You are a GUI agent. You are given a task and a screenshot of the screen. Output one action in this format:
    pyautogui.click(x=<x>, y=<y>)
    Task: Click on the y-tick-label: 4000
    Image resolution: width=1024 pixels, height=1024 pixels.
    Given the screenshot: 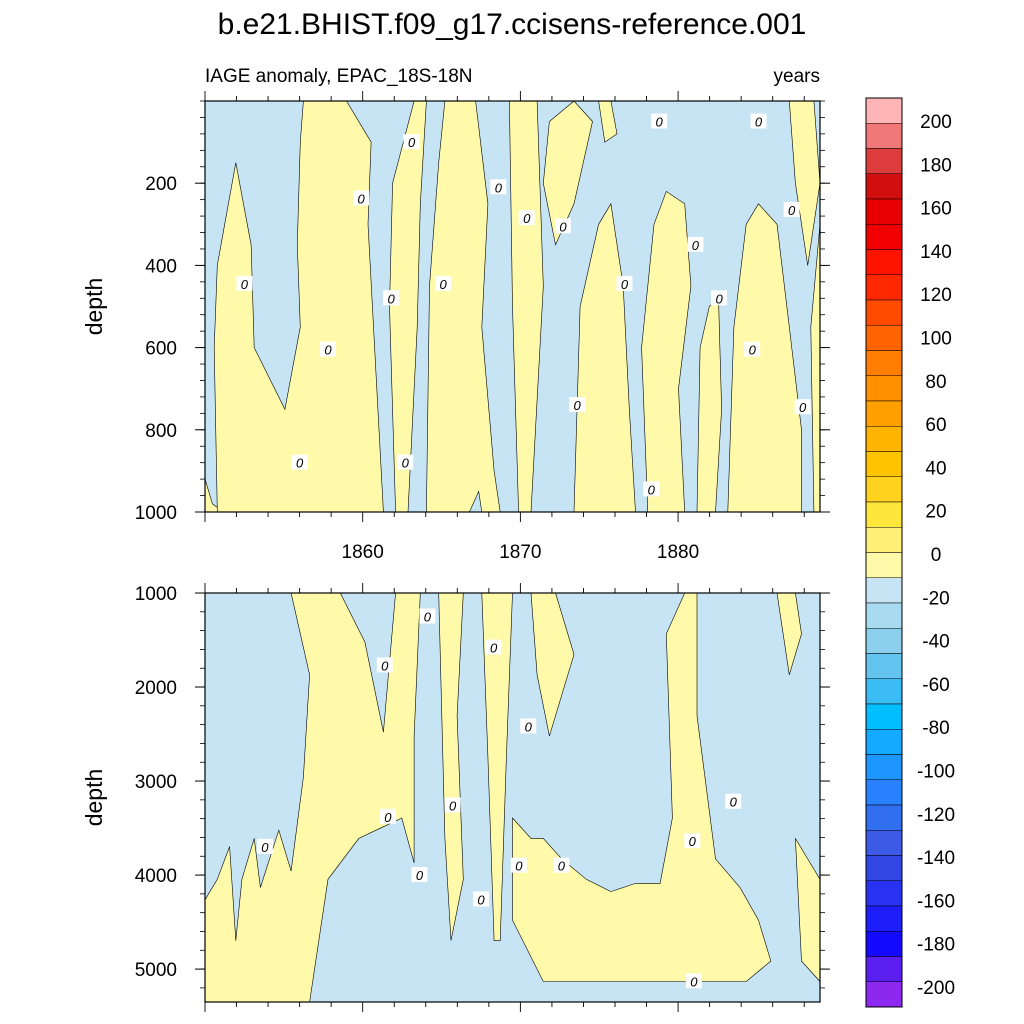 What is the action you would take?
    pyautogui.click(x=156, y=876)
    